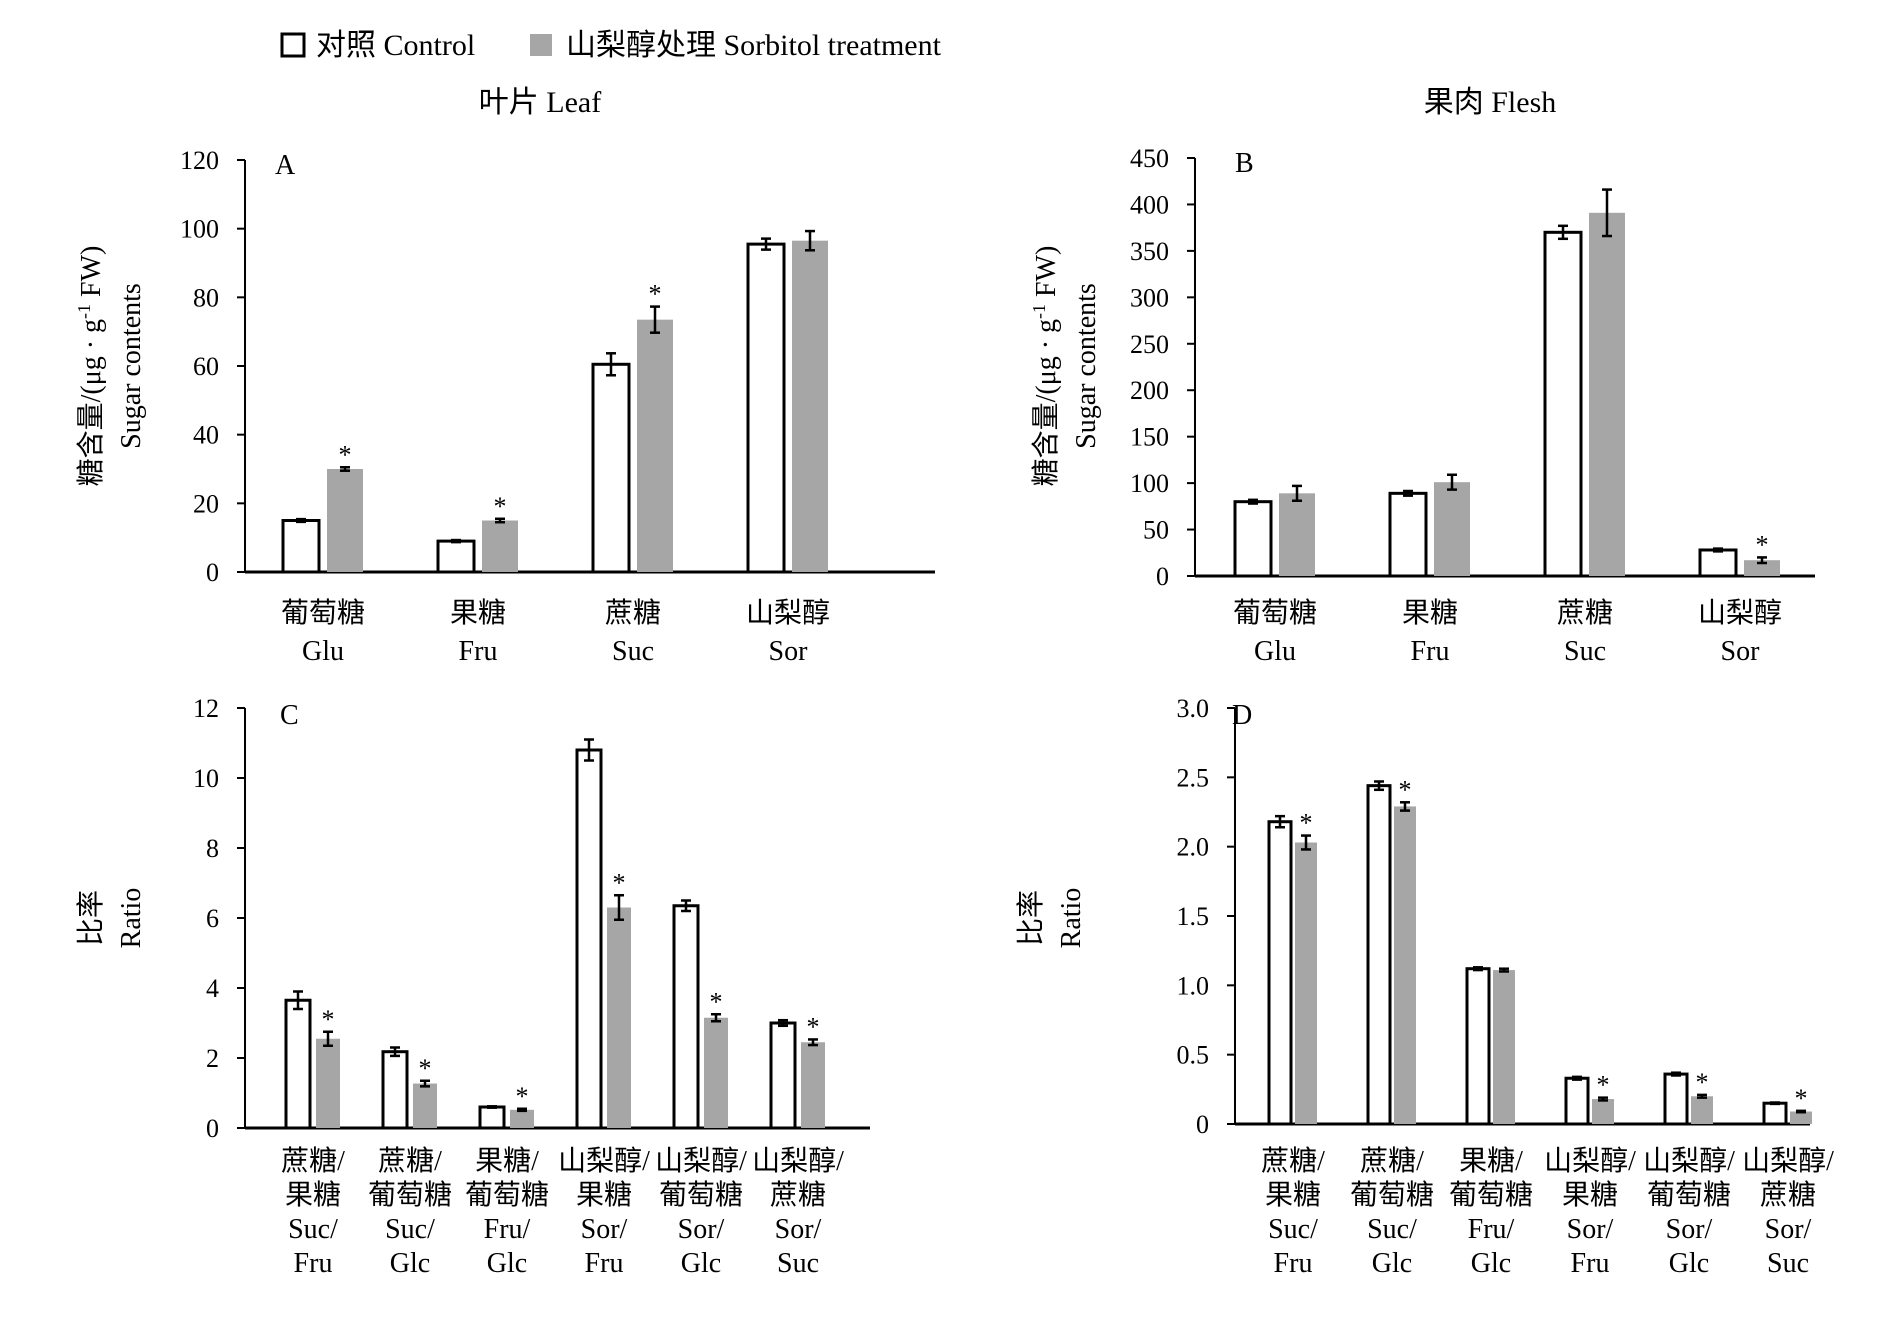 This screenshot has width=1890, height=1317. Describe the element at coordinates (206, 778) in the screenshot. I see `y-tick-label: 10` at that location.